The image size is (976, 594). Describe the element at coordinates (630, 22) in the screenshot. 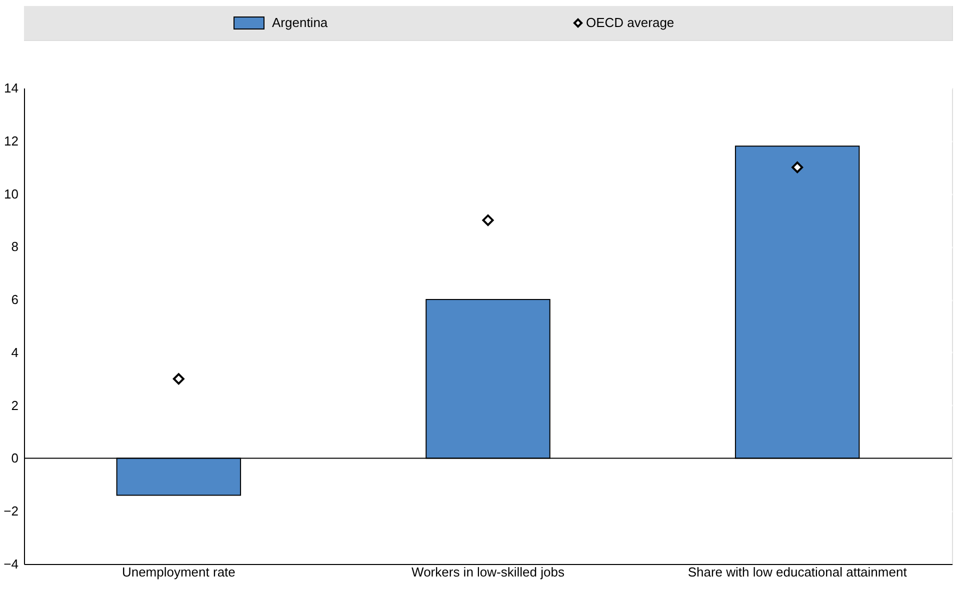

I see `legend-label: OECD average` at that location.